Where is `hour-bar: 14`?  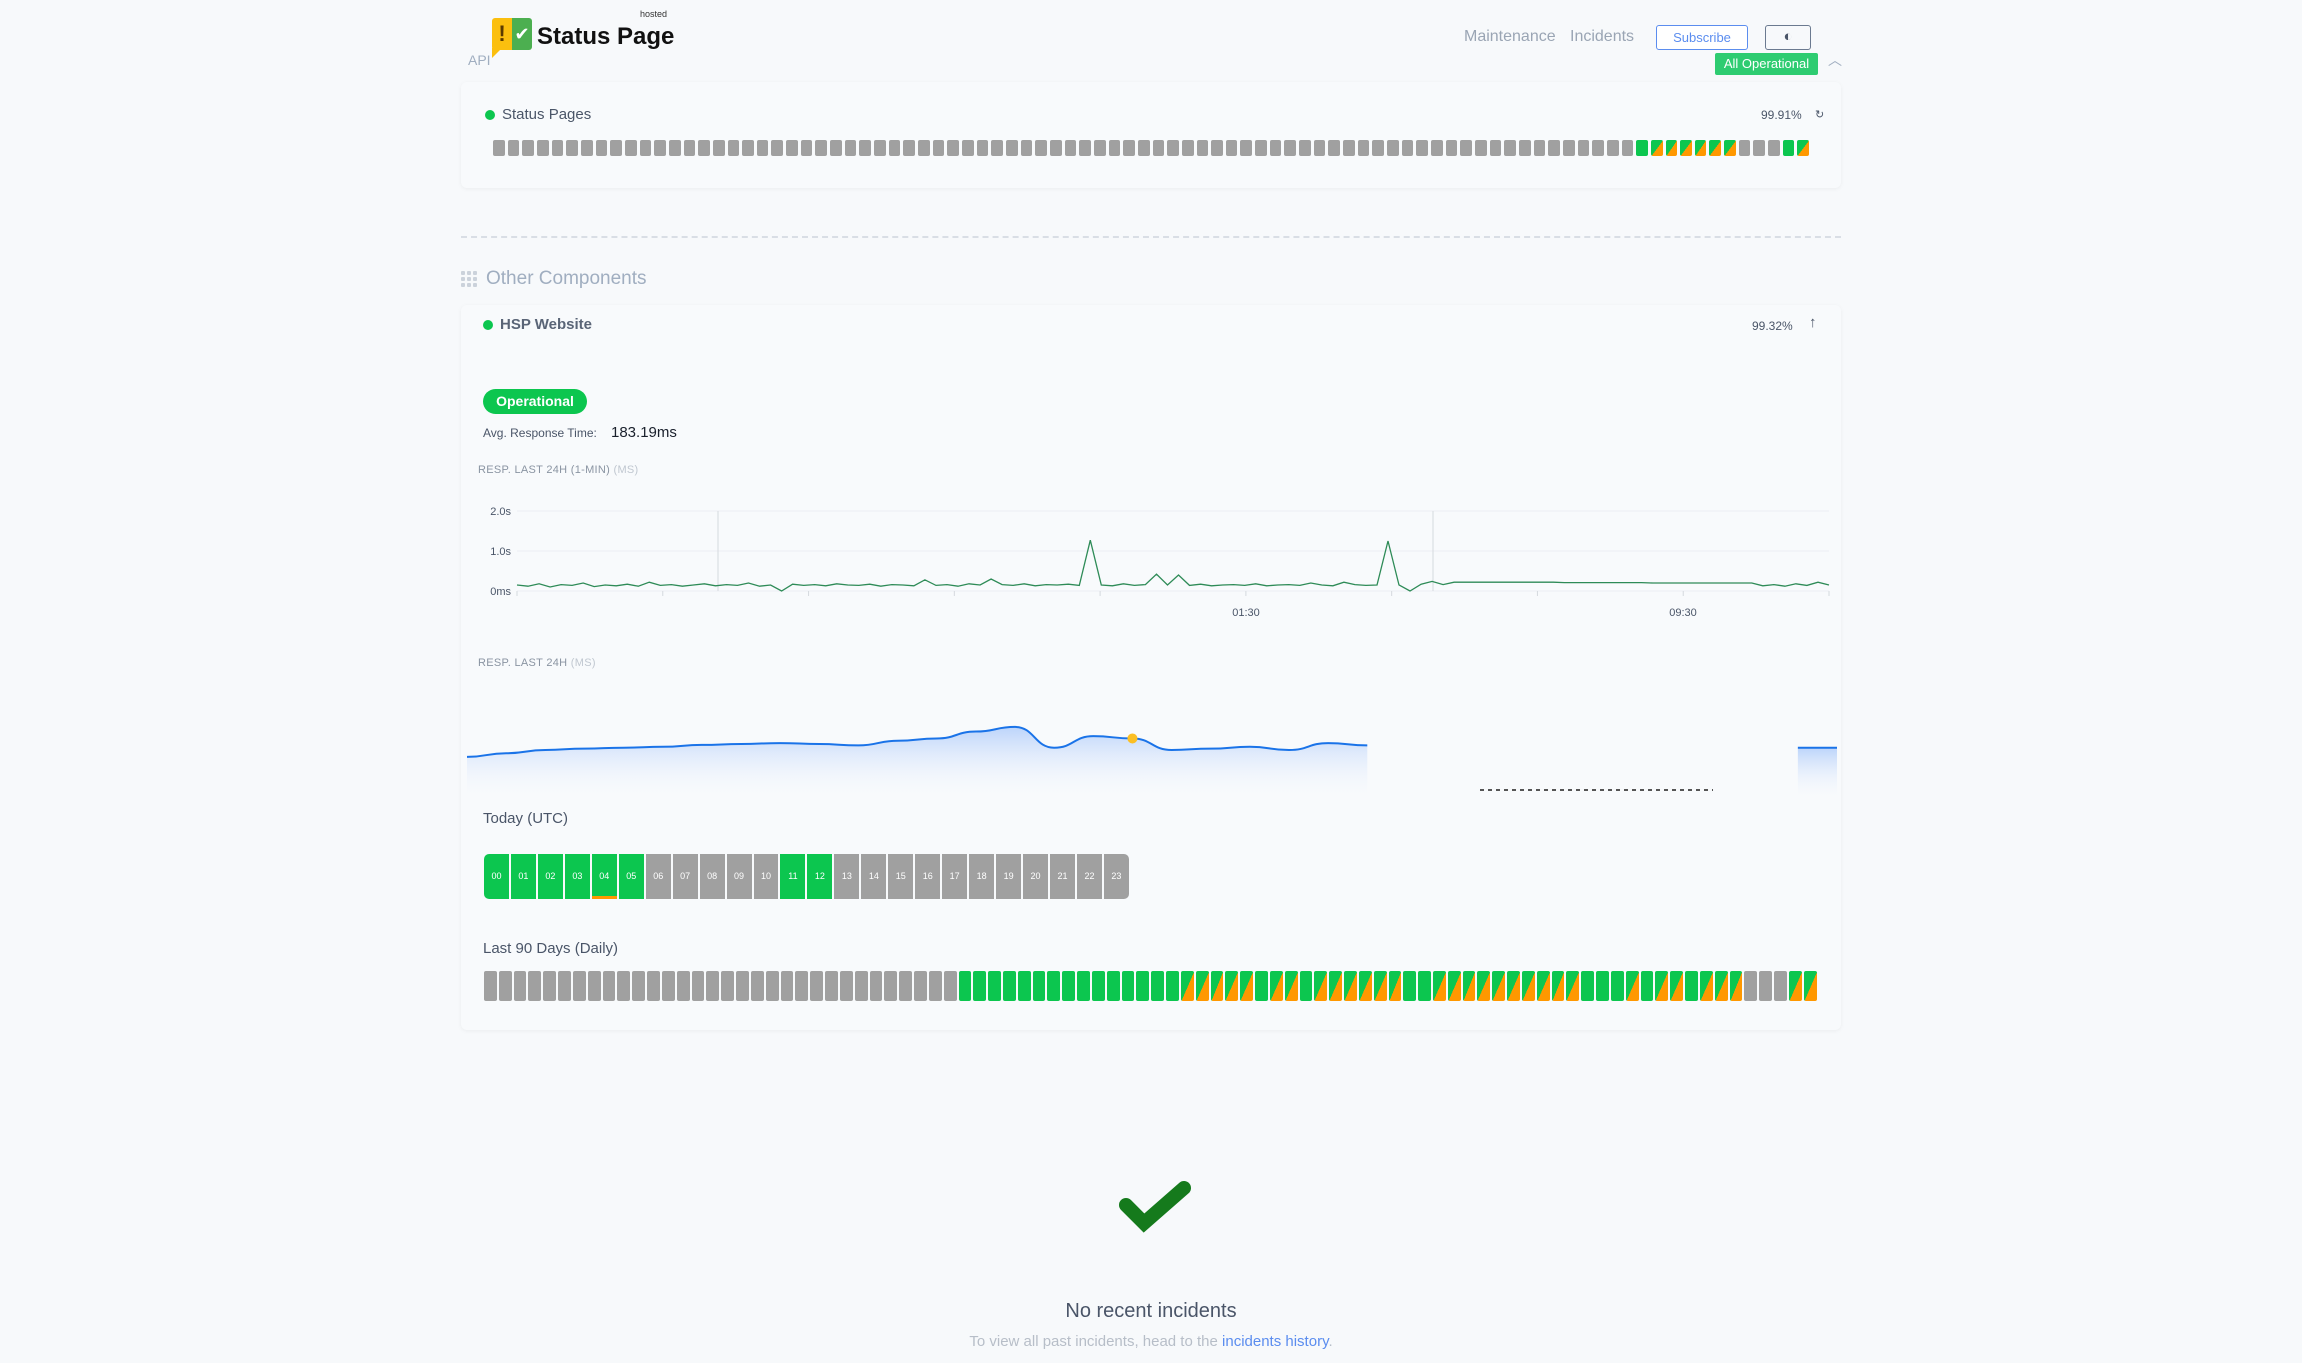 hour-bar: 14 is located at coordinates (874, 876).